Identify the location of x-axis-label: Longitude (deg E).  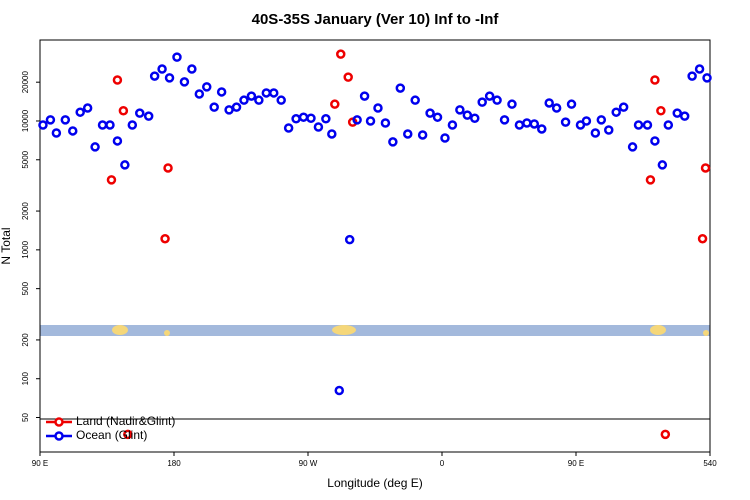
(374, 483).